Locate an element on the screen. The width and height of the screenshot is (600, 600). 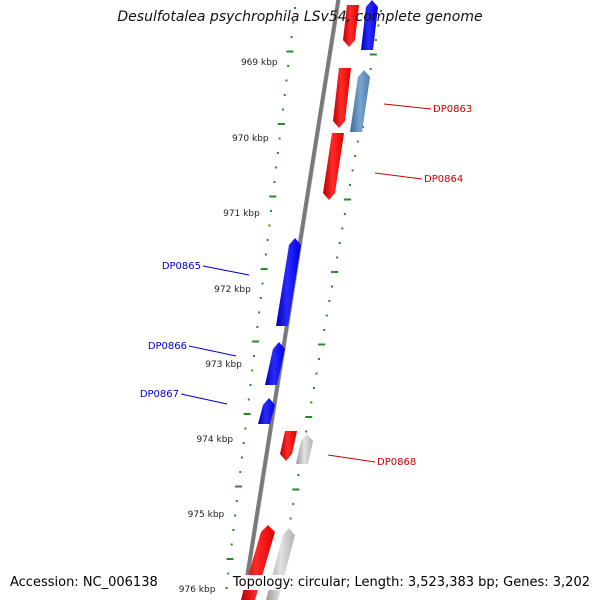
gene-label: DP0864 is located at coordinates (443, 179).